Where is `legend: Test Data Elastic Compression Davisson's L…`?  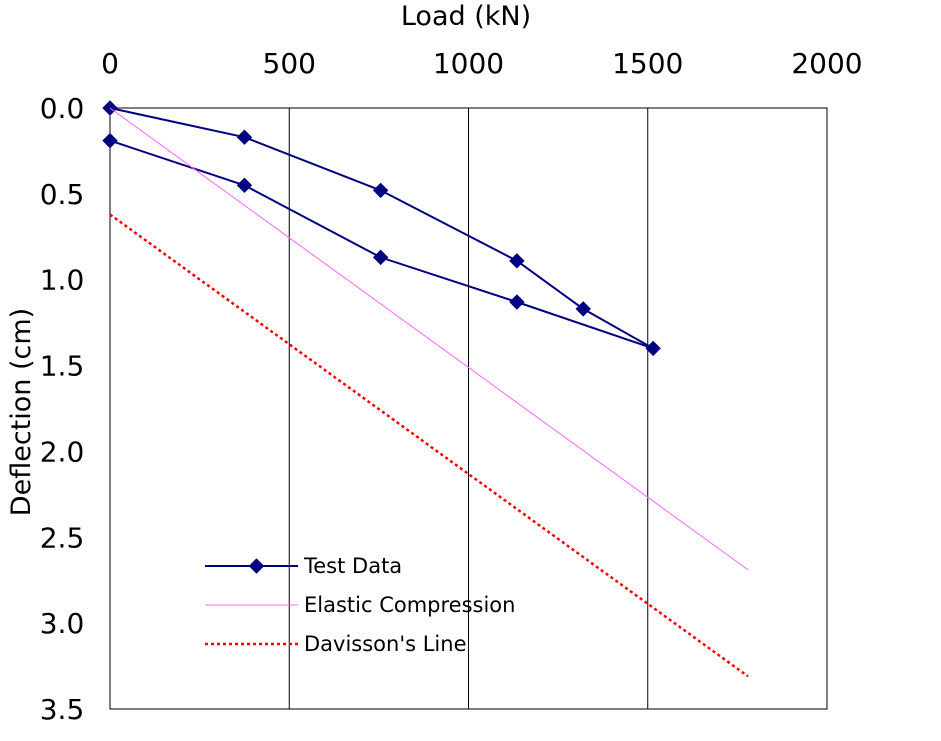 legend: Test Data Elastic Compression Davisson's L… is located at coordinates (360, 605).